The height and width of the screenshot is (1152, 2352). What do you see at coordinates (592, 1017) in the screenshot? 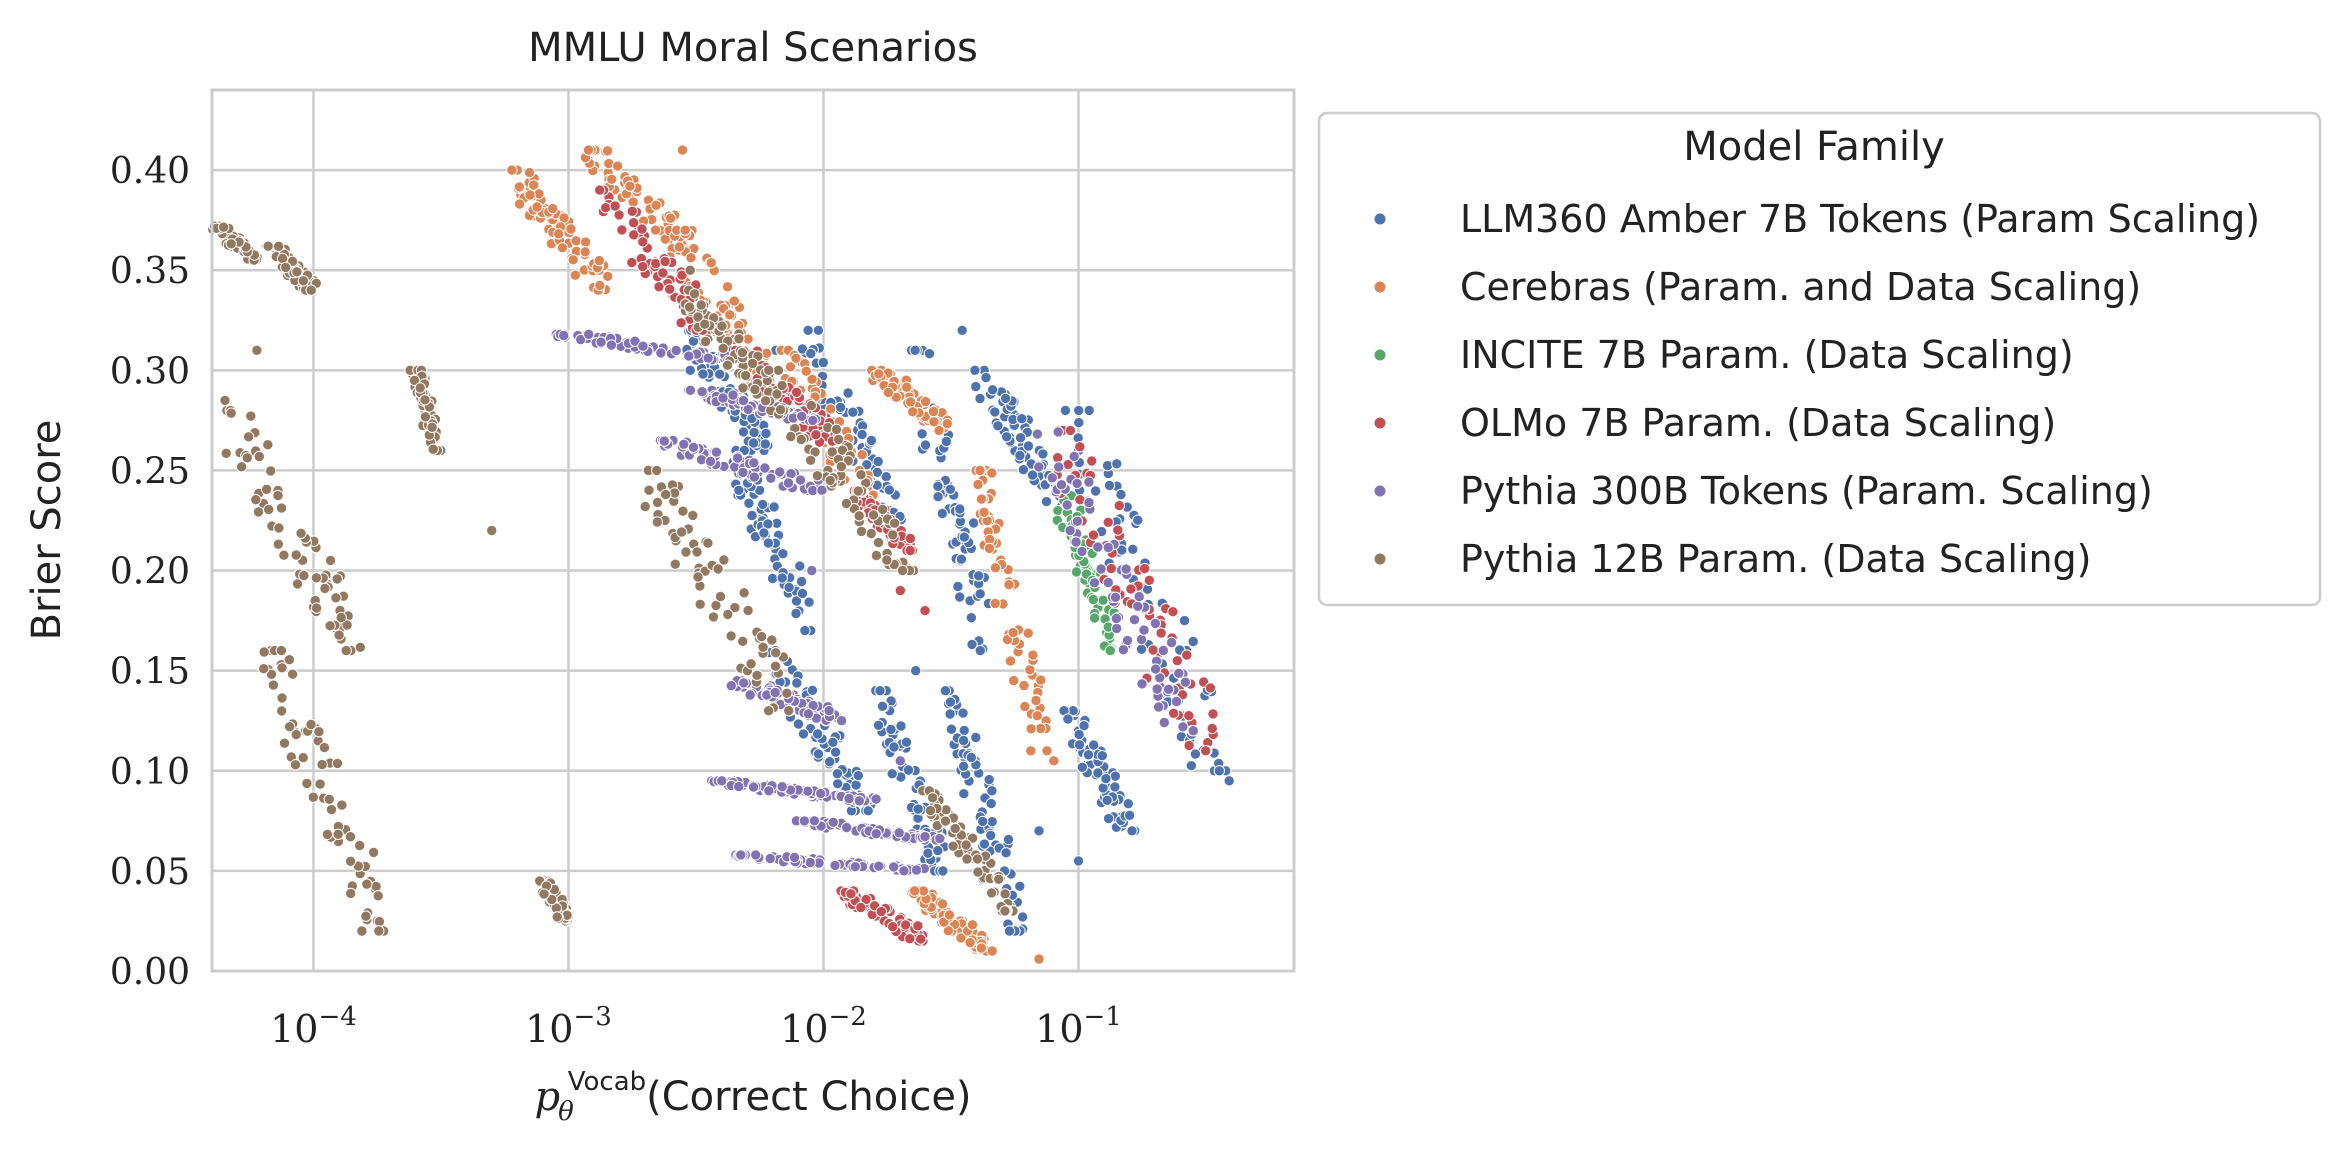
I see `x-tick-exponent: −3` at bounding box center [592, 1017].